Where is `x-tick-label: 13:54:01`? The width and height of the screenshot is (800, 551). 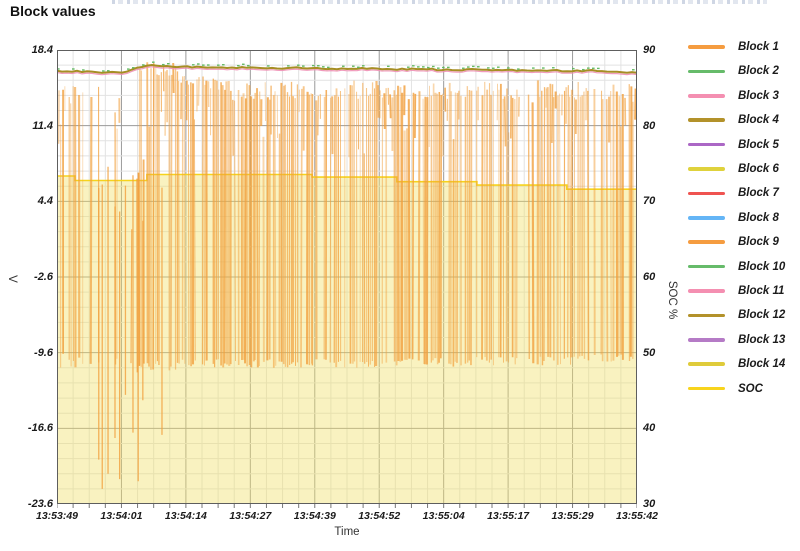 x-tick-label: 13:54:01 is located at coordinates (121, 516).